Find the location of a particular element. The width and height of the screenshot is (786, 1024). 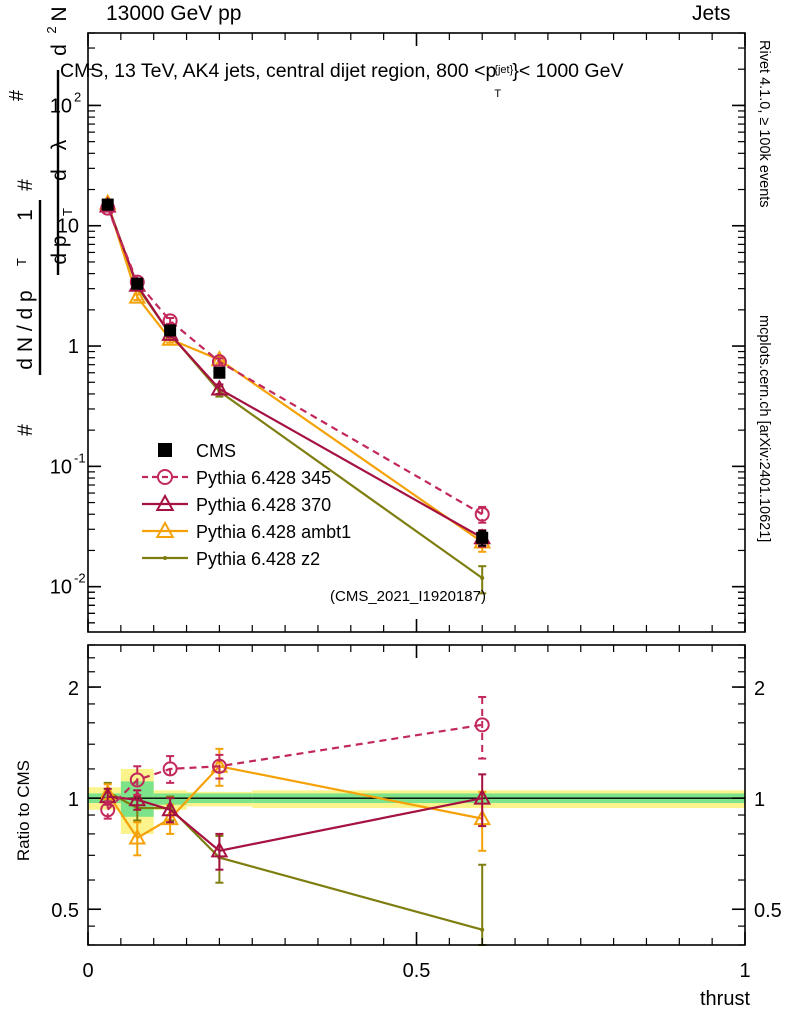

analysis-id-watermark: (CMS_2021_I1920187) is located at coordinates (408, 596).